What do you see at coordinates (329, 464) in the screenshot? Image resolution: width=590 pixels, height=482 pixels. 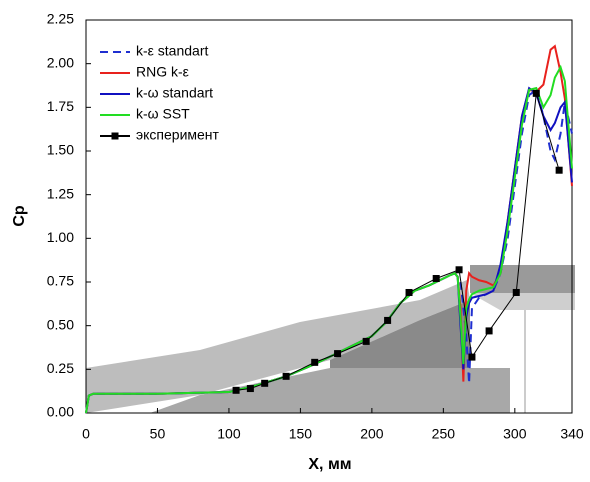 I see `x-axis-label: X, мм` at bounding box center [329, 464].